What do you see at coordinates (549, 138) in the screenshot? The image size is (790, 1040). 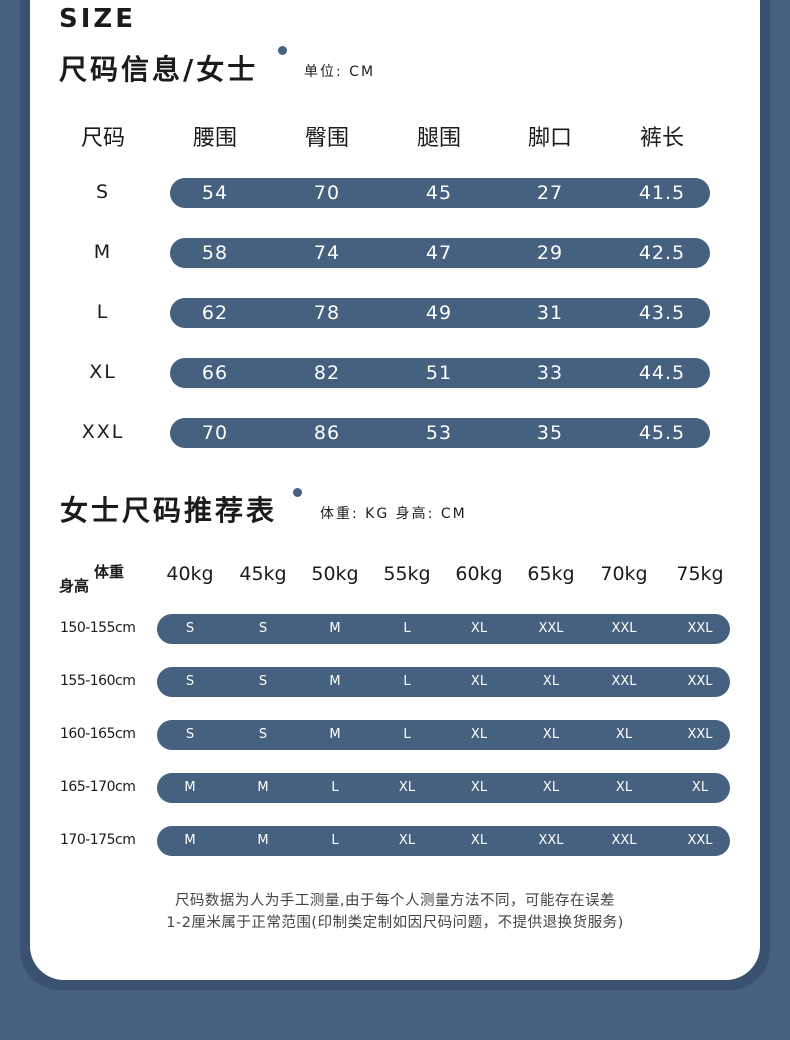 I see `size-table-header: 脚口` at bounding box center [549, 138].